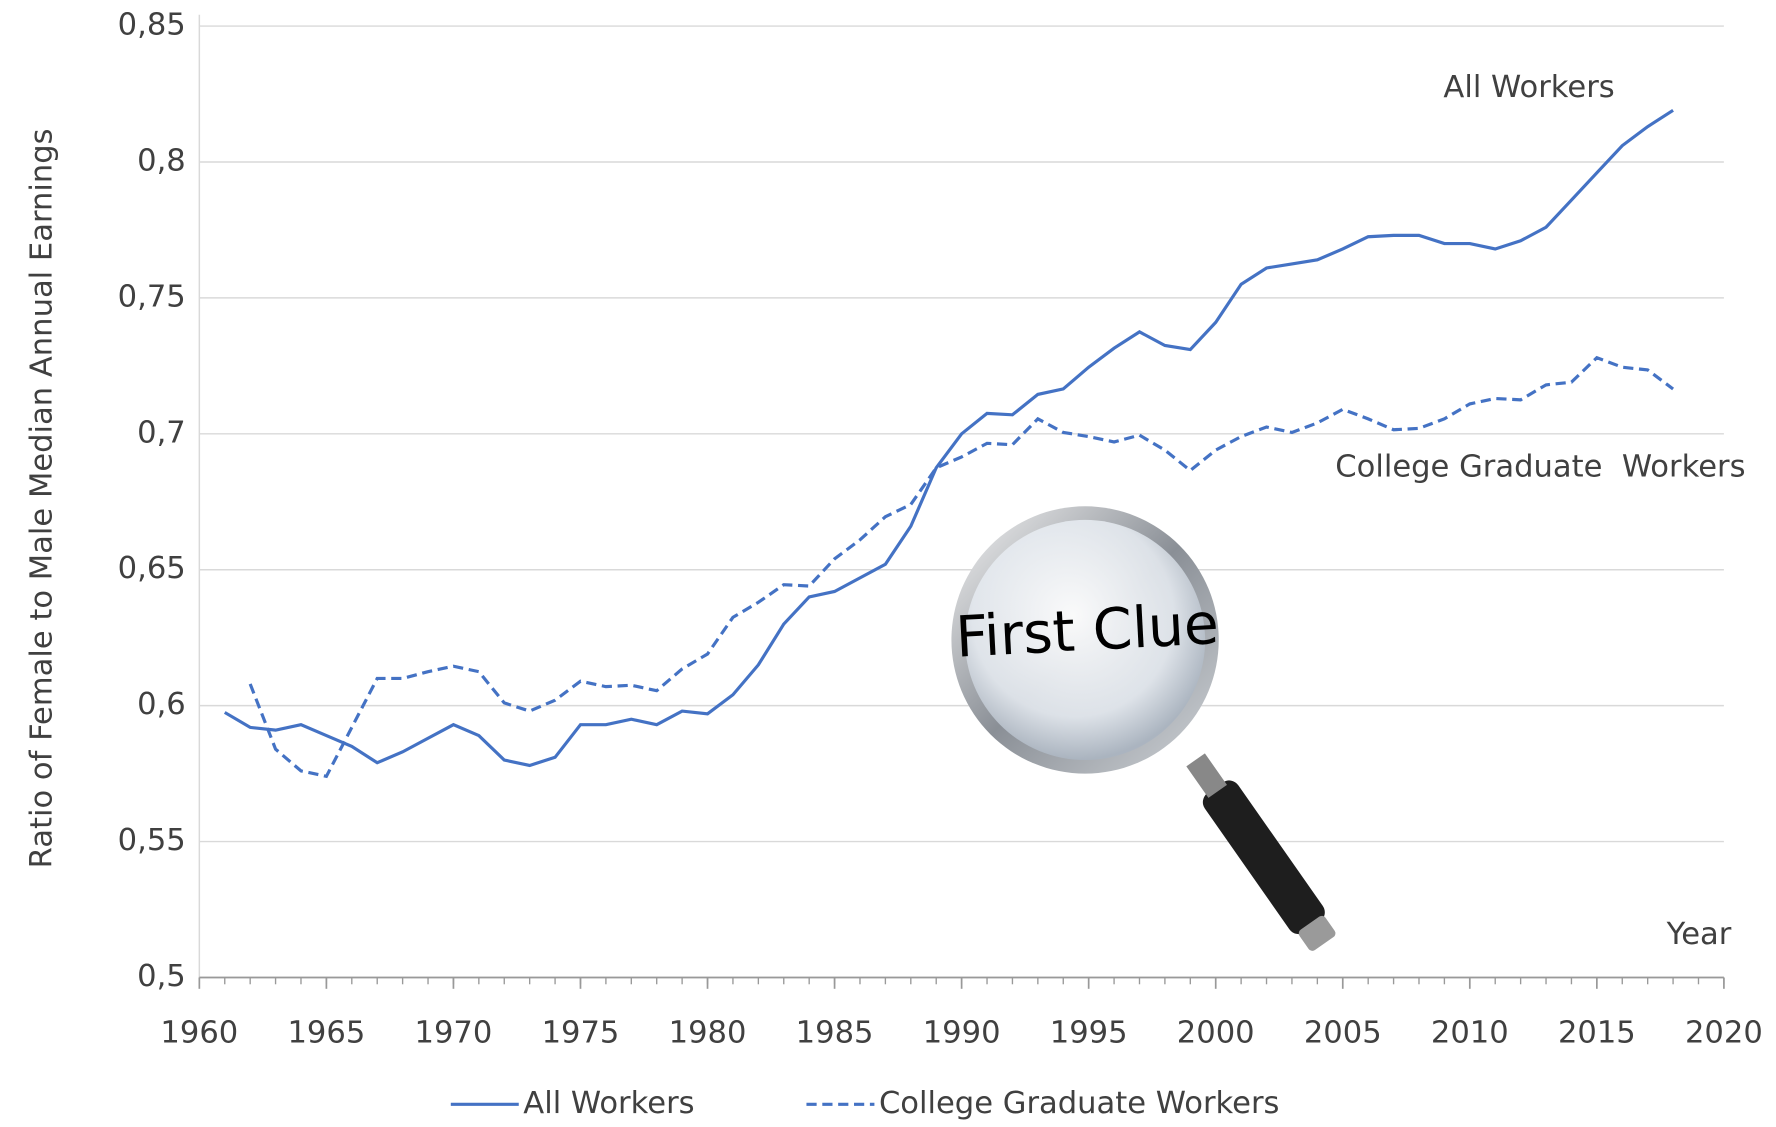 The height and width of the screenshot is (1127, 1776). What do you see at coordinates (152, 296) in the screenshot?
I see `y-tick-label: 0,75` at bounding box center [152, 296].